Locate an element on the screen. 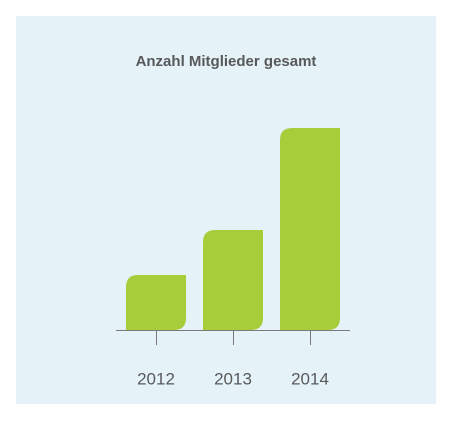  x-tick-label: 2012 is located at coordinates (156, 378).